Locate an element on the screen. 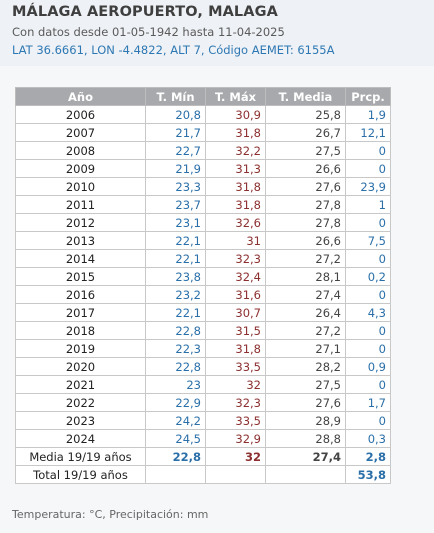  cell-prcp: 1,9 is located at coordinates (368, 114).